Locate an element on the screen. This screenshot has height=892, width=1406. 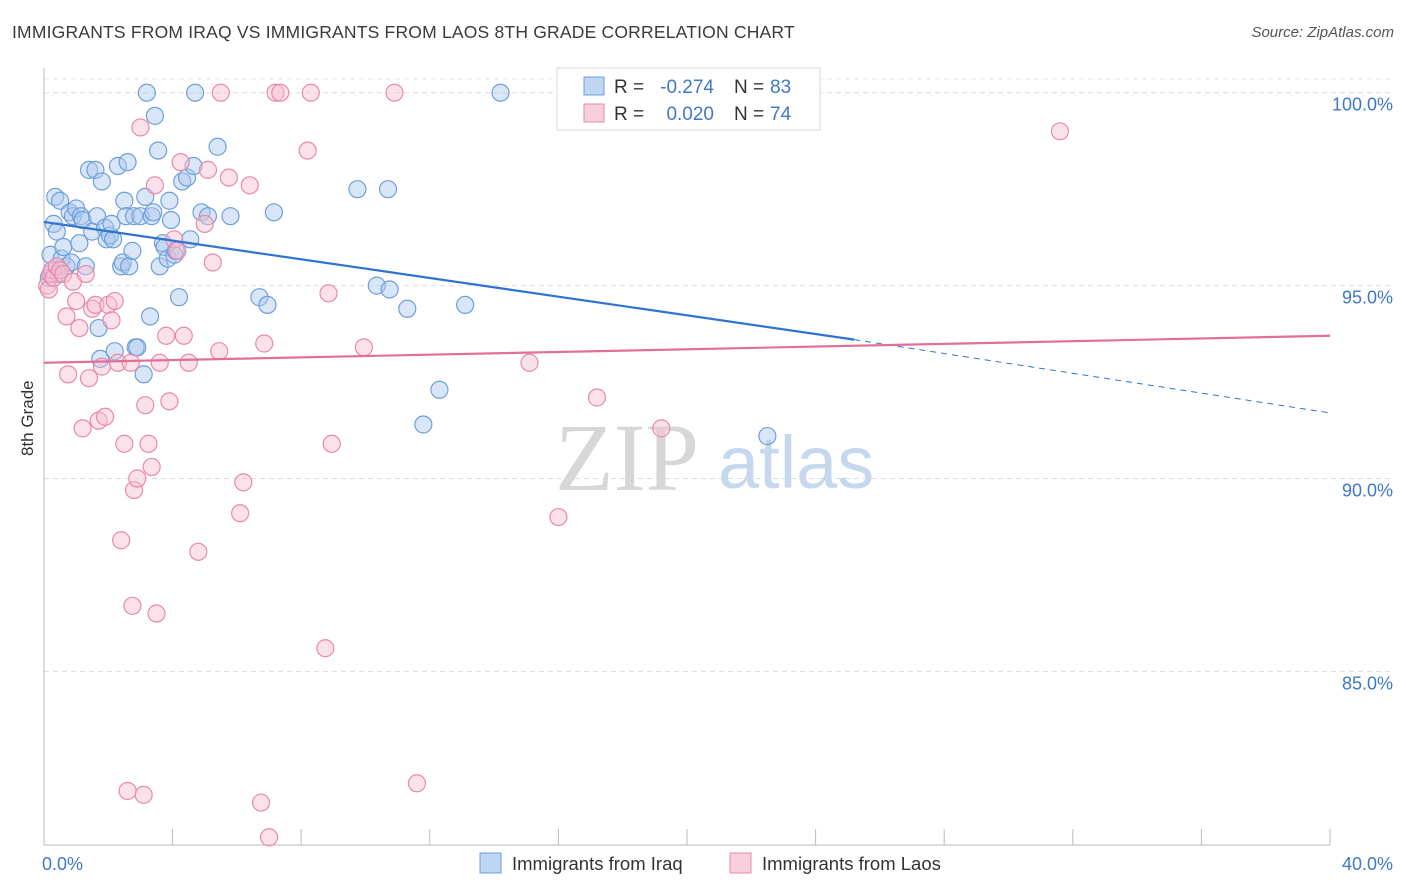
laos-series-swatch is located at coordinates (740, 863).